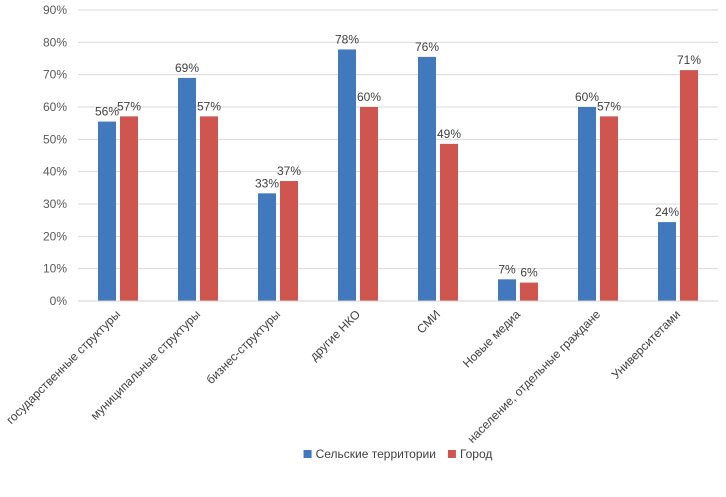  What do you see at coordinates (335, 335) in the screenshot?
I see `category-label: другие НКО` at bounding box center [335, 335].